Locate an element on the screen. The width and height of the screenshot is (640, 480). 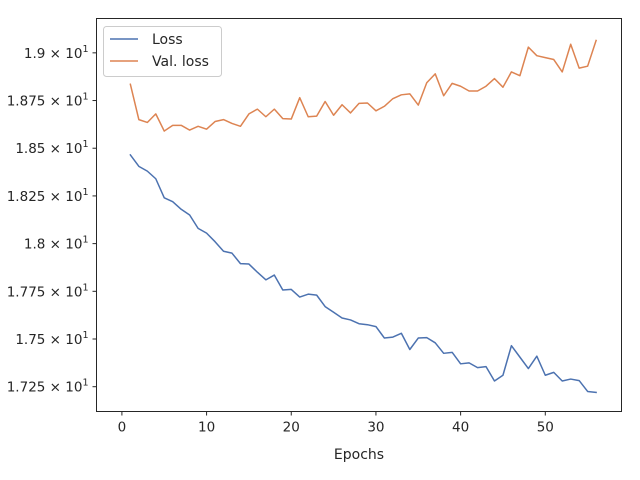
y-tick-label: 1.8 × 10¹ is located at coordinates (56, 244).